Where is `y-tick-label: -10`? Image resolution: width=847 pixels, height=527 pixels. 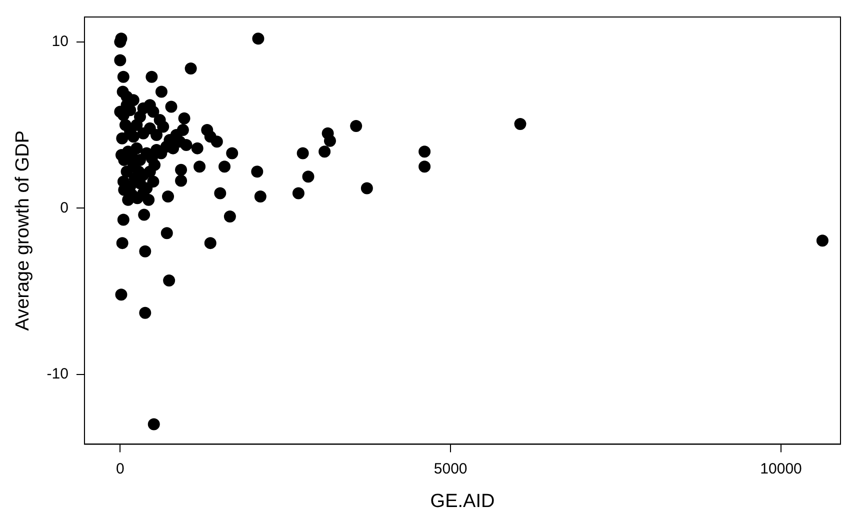 y-tick-label: -10 is located at coordinates (57, 374).